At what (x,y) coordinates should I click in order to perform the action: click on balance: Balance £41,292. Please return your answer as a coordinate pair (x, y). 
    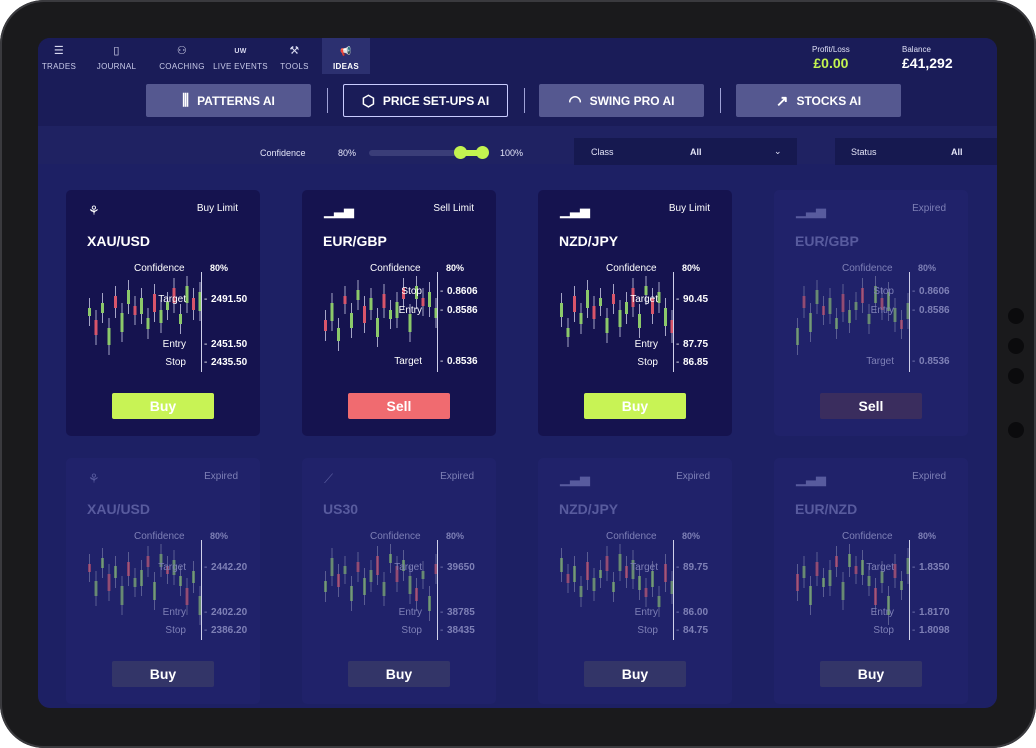
    Looking at the image, I should click on (927, 58).